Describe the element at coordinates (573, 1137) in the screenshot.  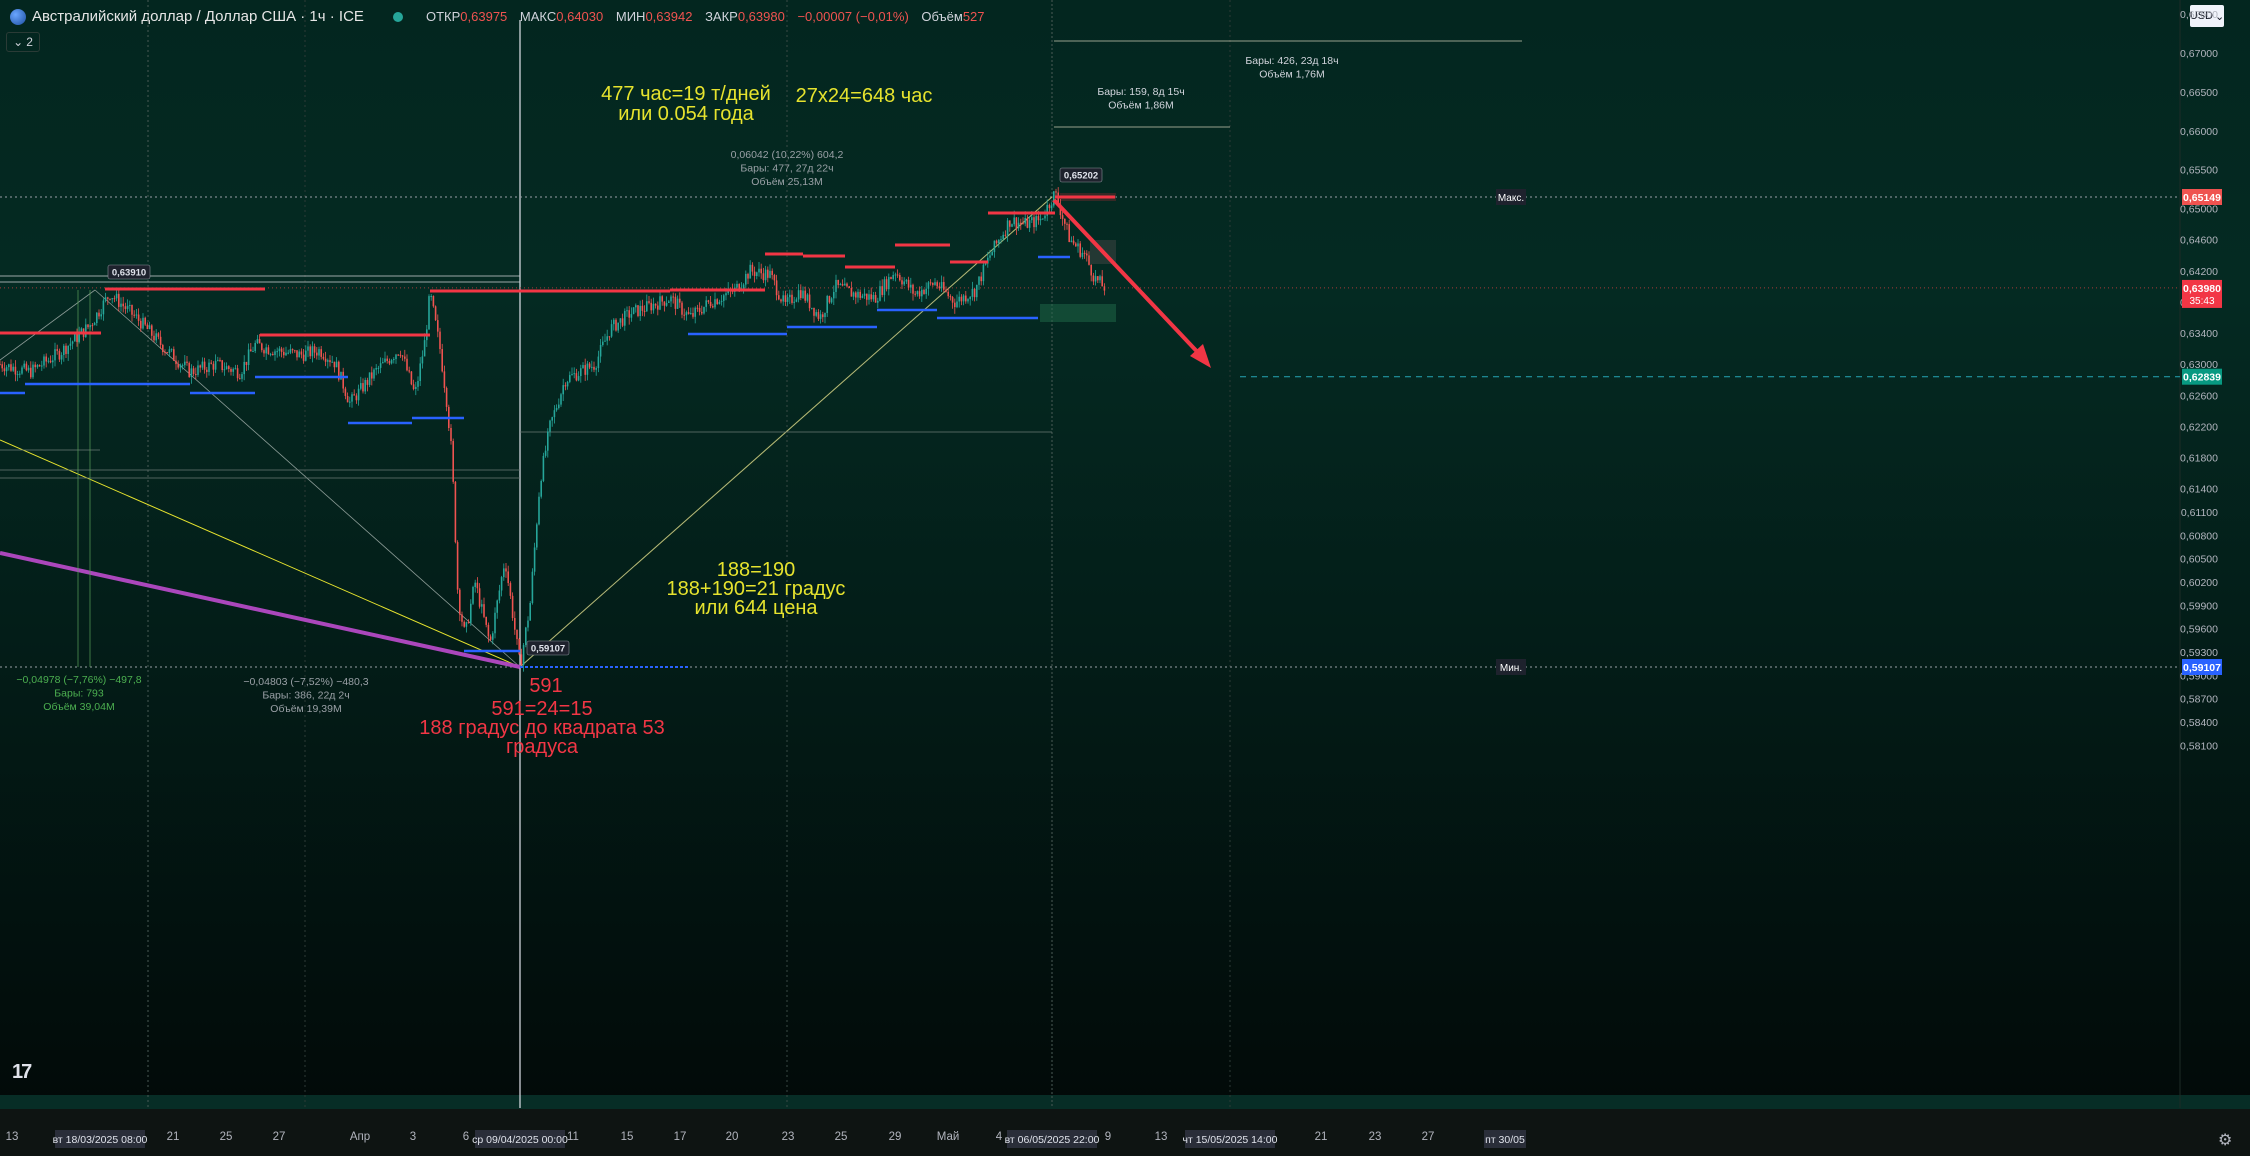
I see `time-tick-label: 11` at that location.